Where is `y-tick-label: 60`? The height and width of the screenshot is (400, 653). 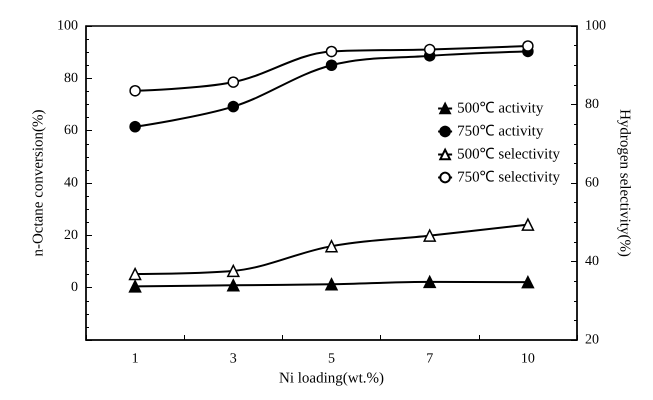
y-tick-label: 60 is located at coordinates (71, 130).